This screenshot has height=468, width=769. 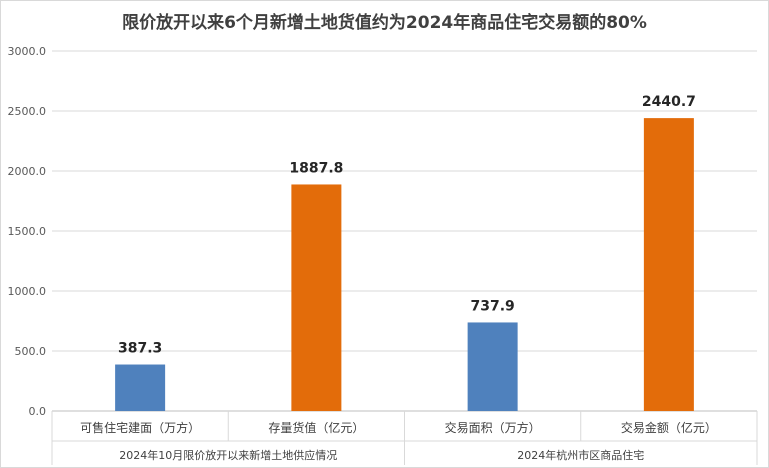 I want to click on y-tick-label: 3000.0, so click(x=27, y=51).